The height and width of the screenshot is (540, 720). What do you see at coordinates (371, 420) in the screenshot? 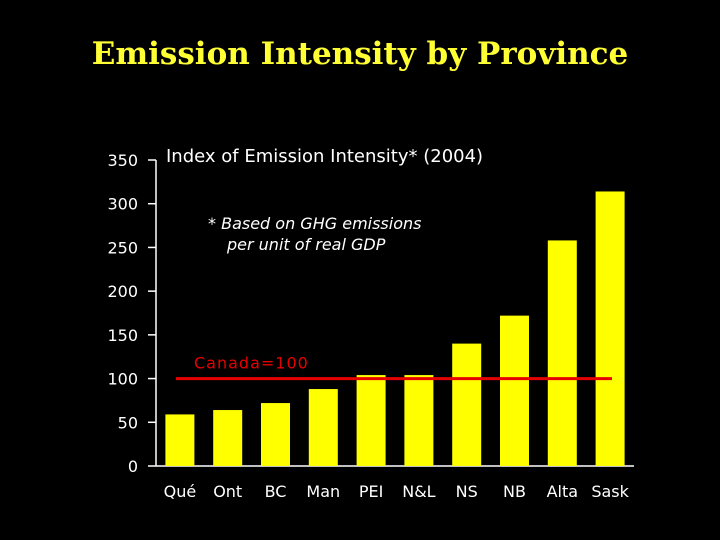
I see `bar-pei` at bounding box center [371, 420].